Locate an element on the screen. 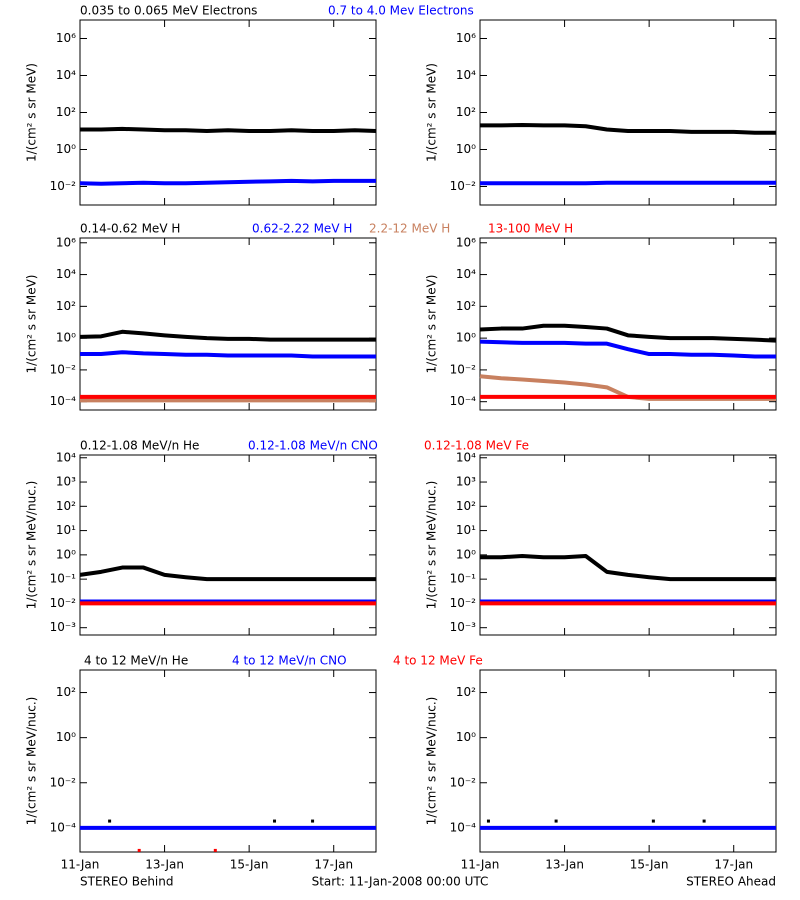 The image size is (800, 900). legend-entry: 0.035 to 0.065 MeV Electrons is located at coordinates (168, 11).